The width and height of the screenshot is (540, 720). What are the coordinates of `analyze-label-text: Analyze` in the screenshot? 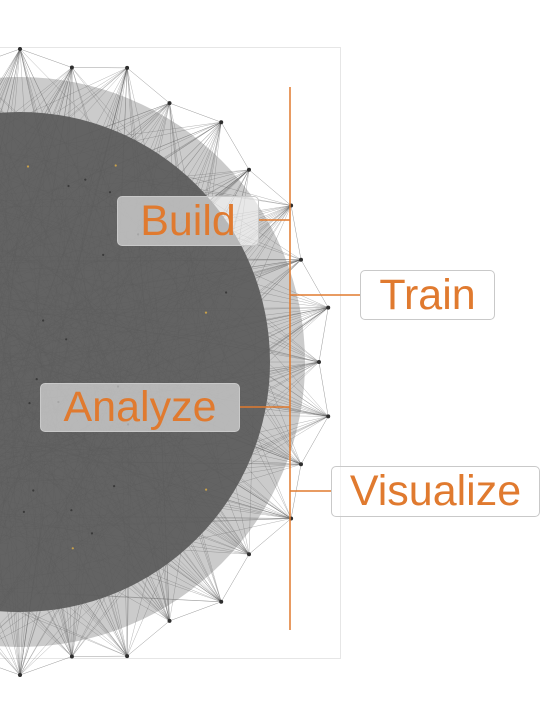 It's located at (140, 407).